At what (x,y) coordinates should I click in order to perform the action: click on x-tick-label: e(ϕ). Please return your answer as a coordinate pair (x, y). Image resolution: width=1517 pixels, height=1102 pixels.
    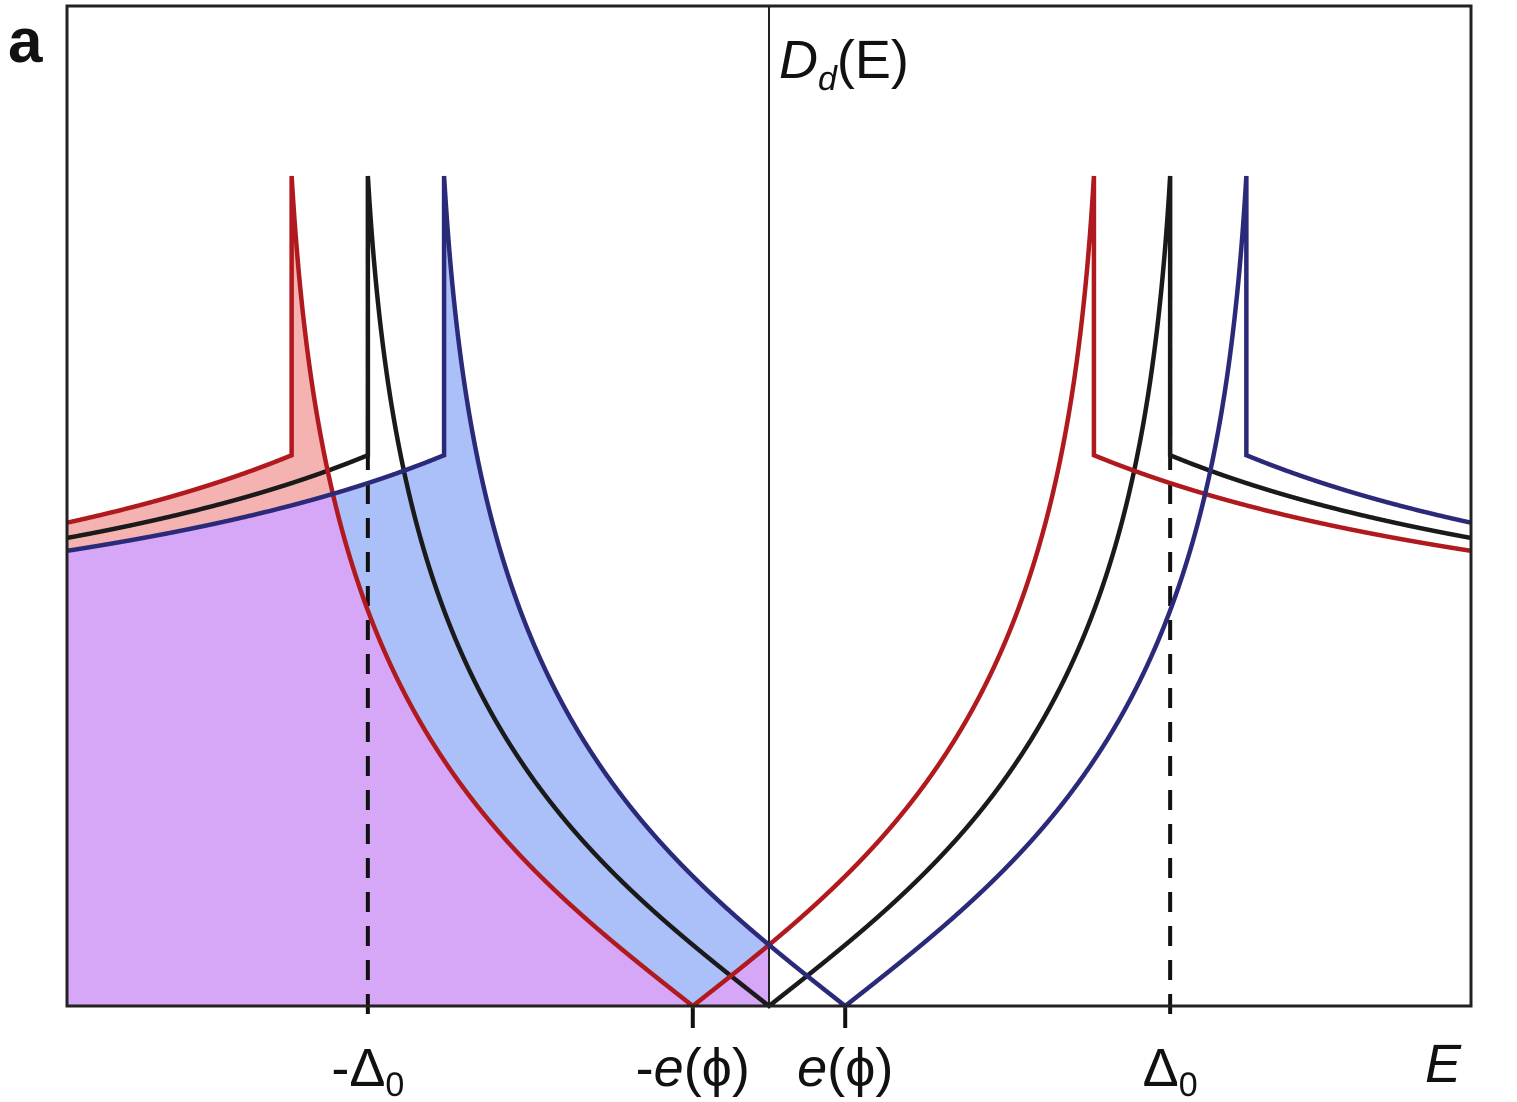
    Looking at the image, I should click on (845, 1068).